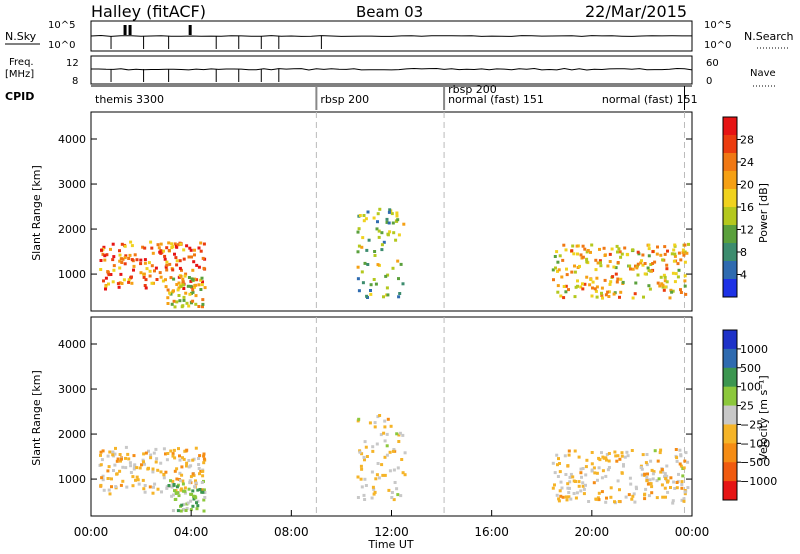 The height and width of the screenshot is (554, 800). What do you see at coordinates (72, 63) in the screenshot?
I see `freq-tick-top: 12` at bounding box center [72, 63].